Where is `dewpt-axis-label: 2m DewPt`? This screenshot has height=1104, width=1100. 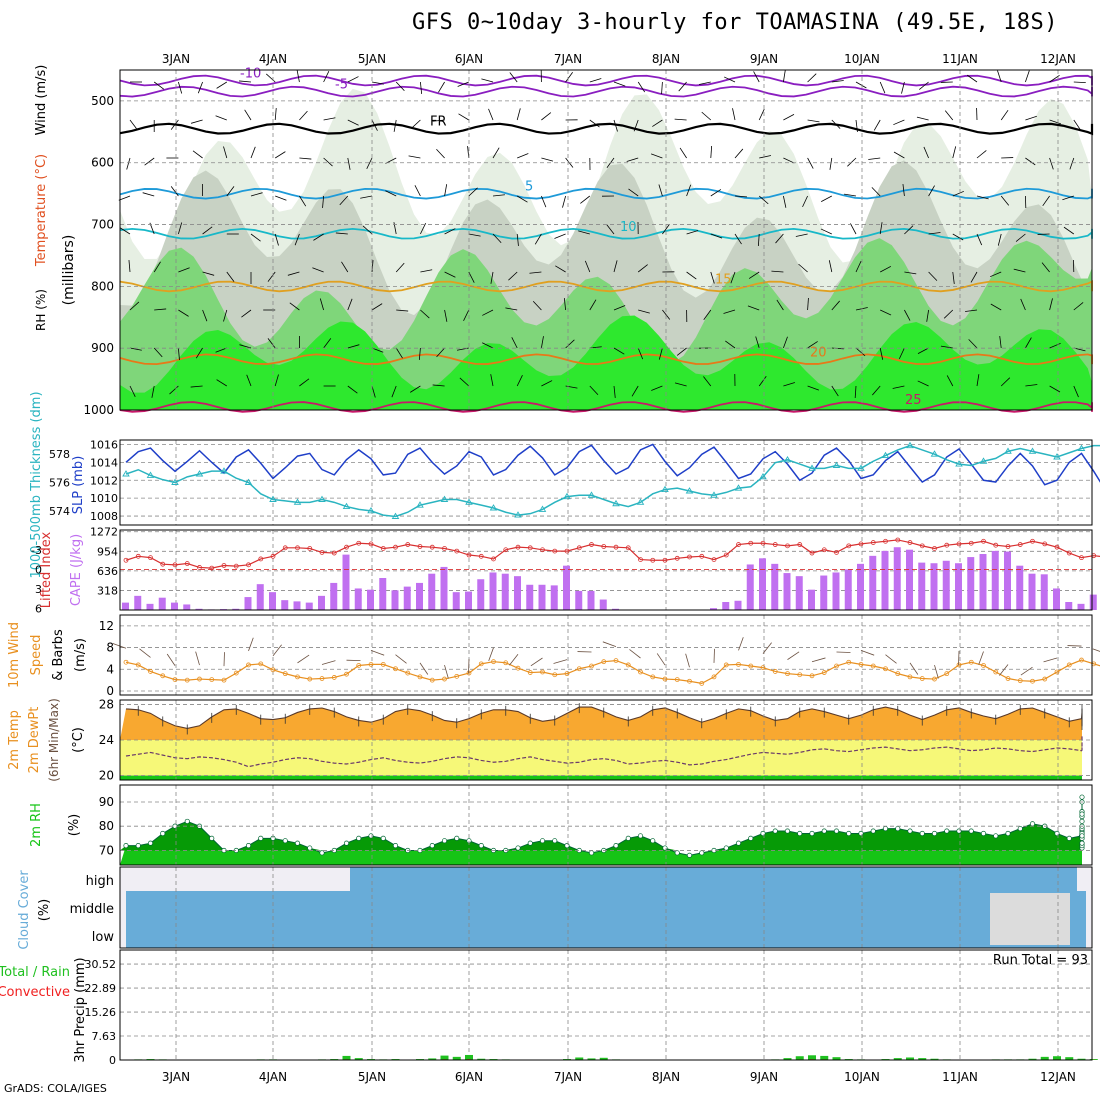 dewpt-axis-label: 2m DewPt is located at coordinates (34, 740).